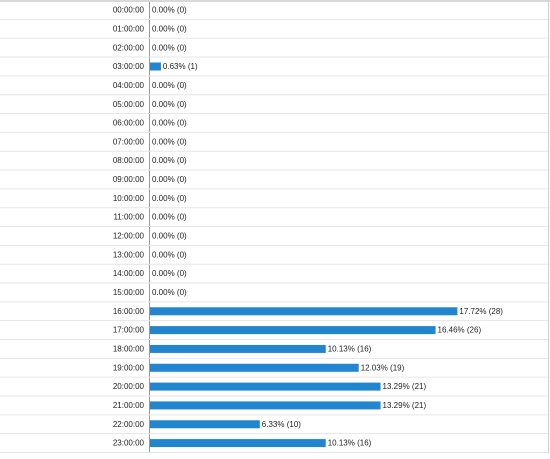 The height and width of the screenshot is (459, 550). What do you see at coordinates (129, 443) in the screenshot?
I see `category-label: 23:00:00` at bounding box center [129, 443].